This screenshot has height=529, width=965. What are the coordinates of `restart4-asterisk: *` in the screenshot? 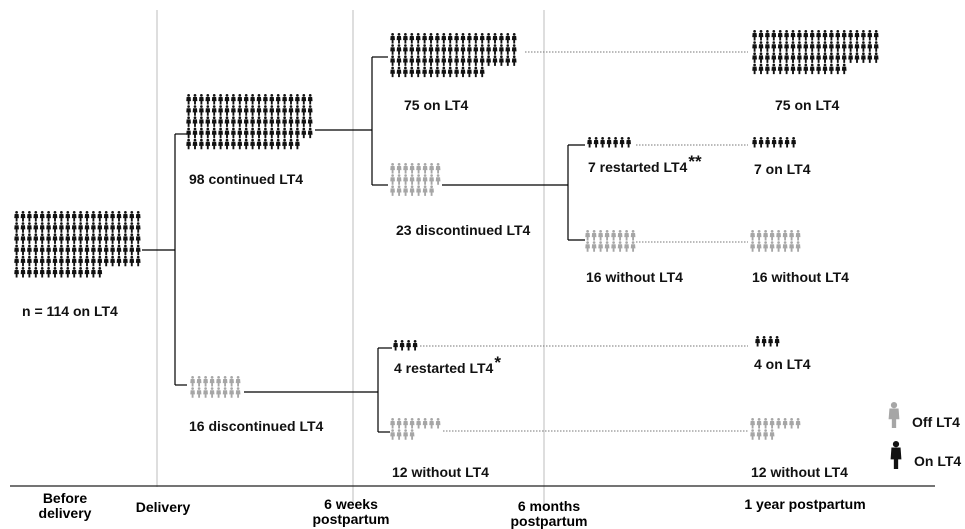 It's located at (497, 362).